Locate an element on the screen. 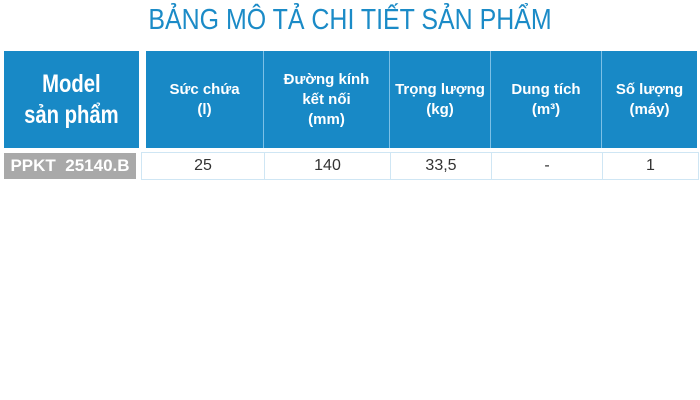 Image resolution: width=700 pixels, height=400 pixels. table-row: 25 140 33,5 - 1 is located at coordinates (420, 166).